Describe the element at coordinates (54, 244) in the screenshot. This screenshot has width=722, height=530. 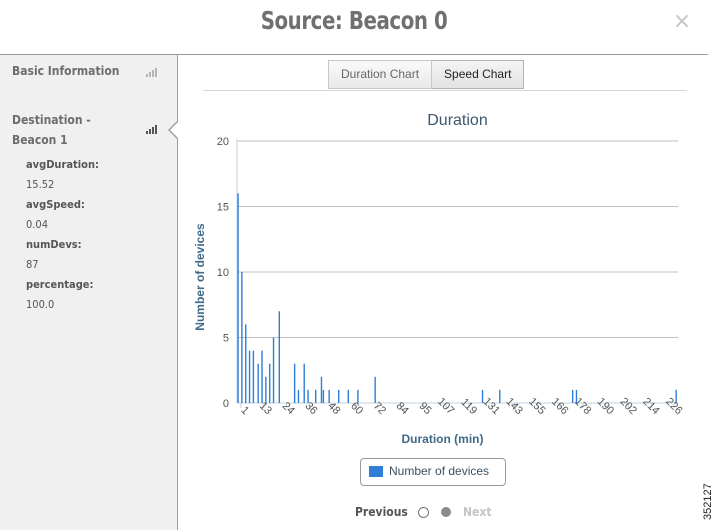
I see `detail-key-num-devs: numDevs:` at that location.